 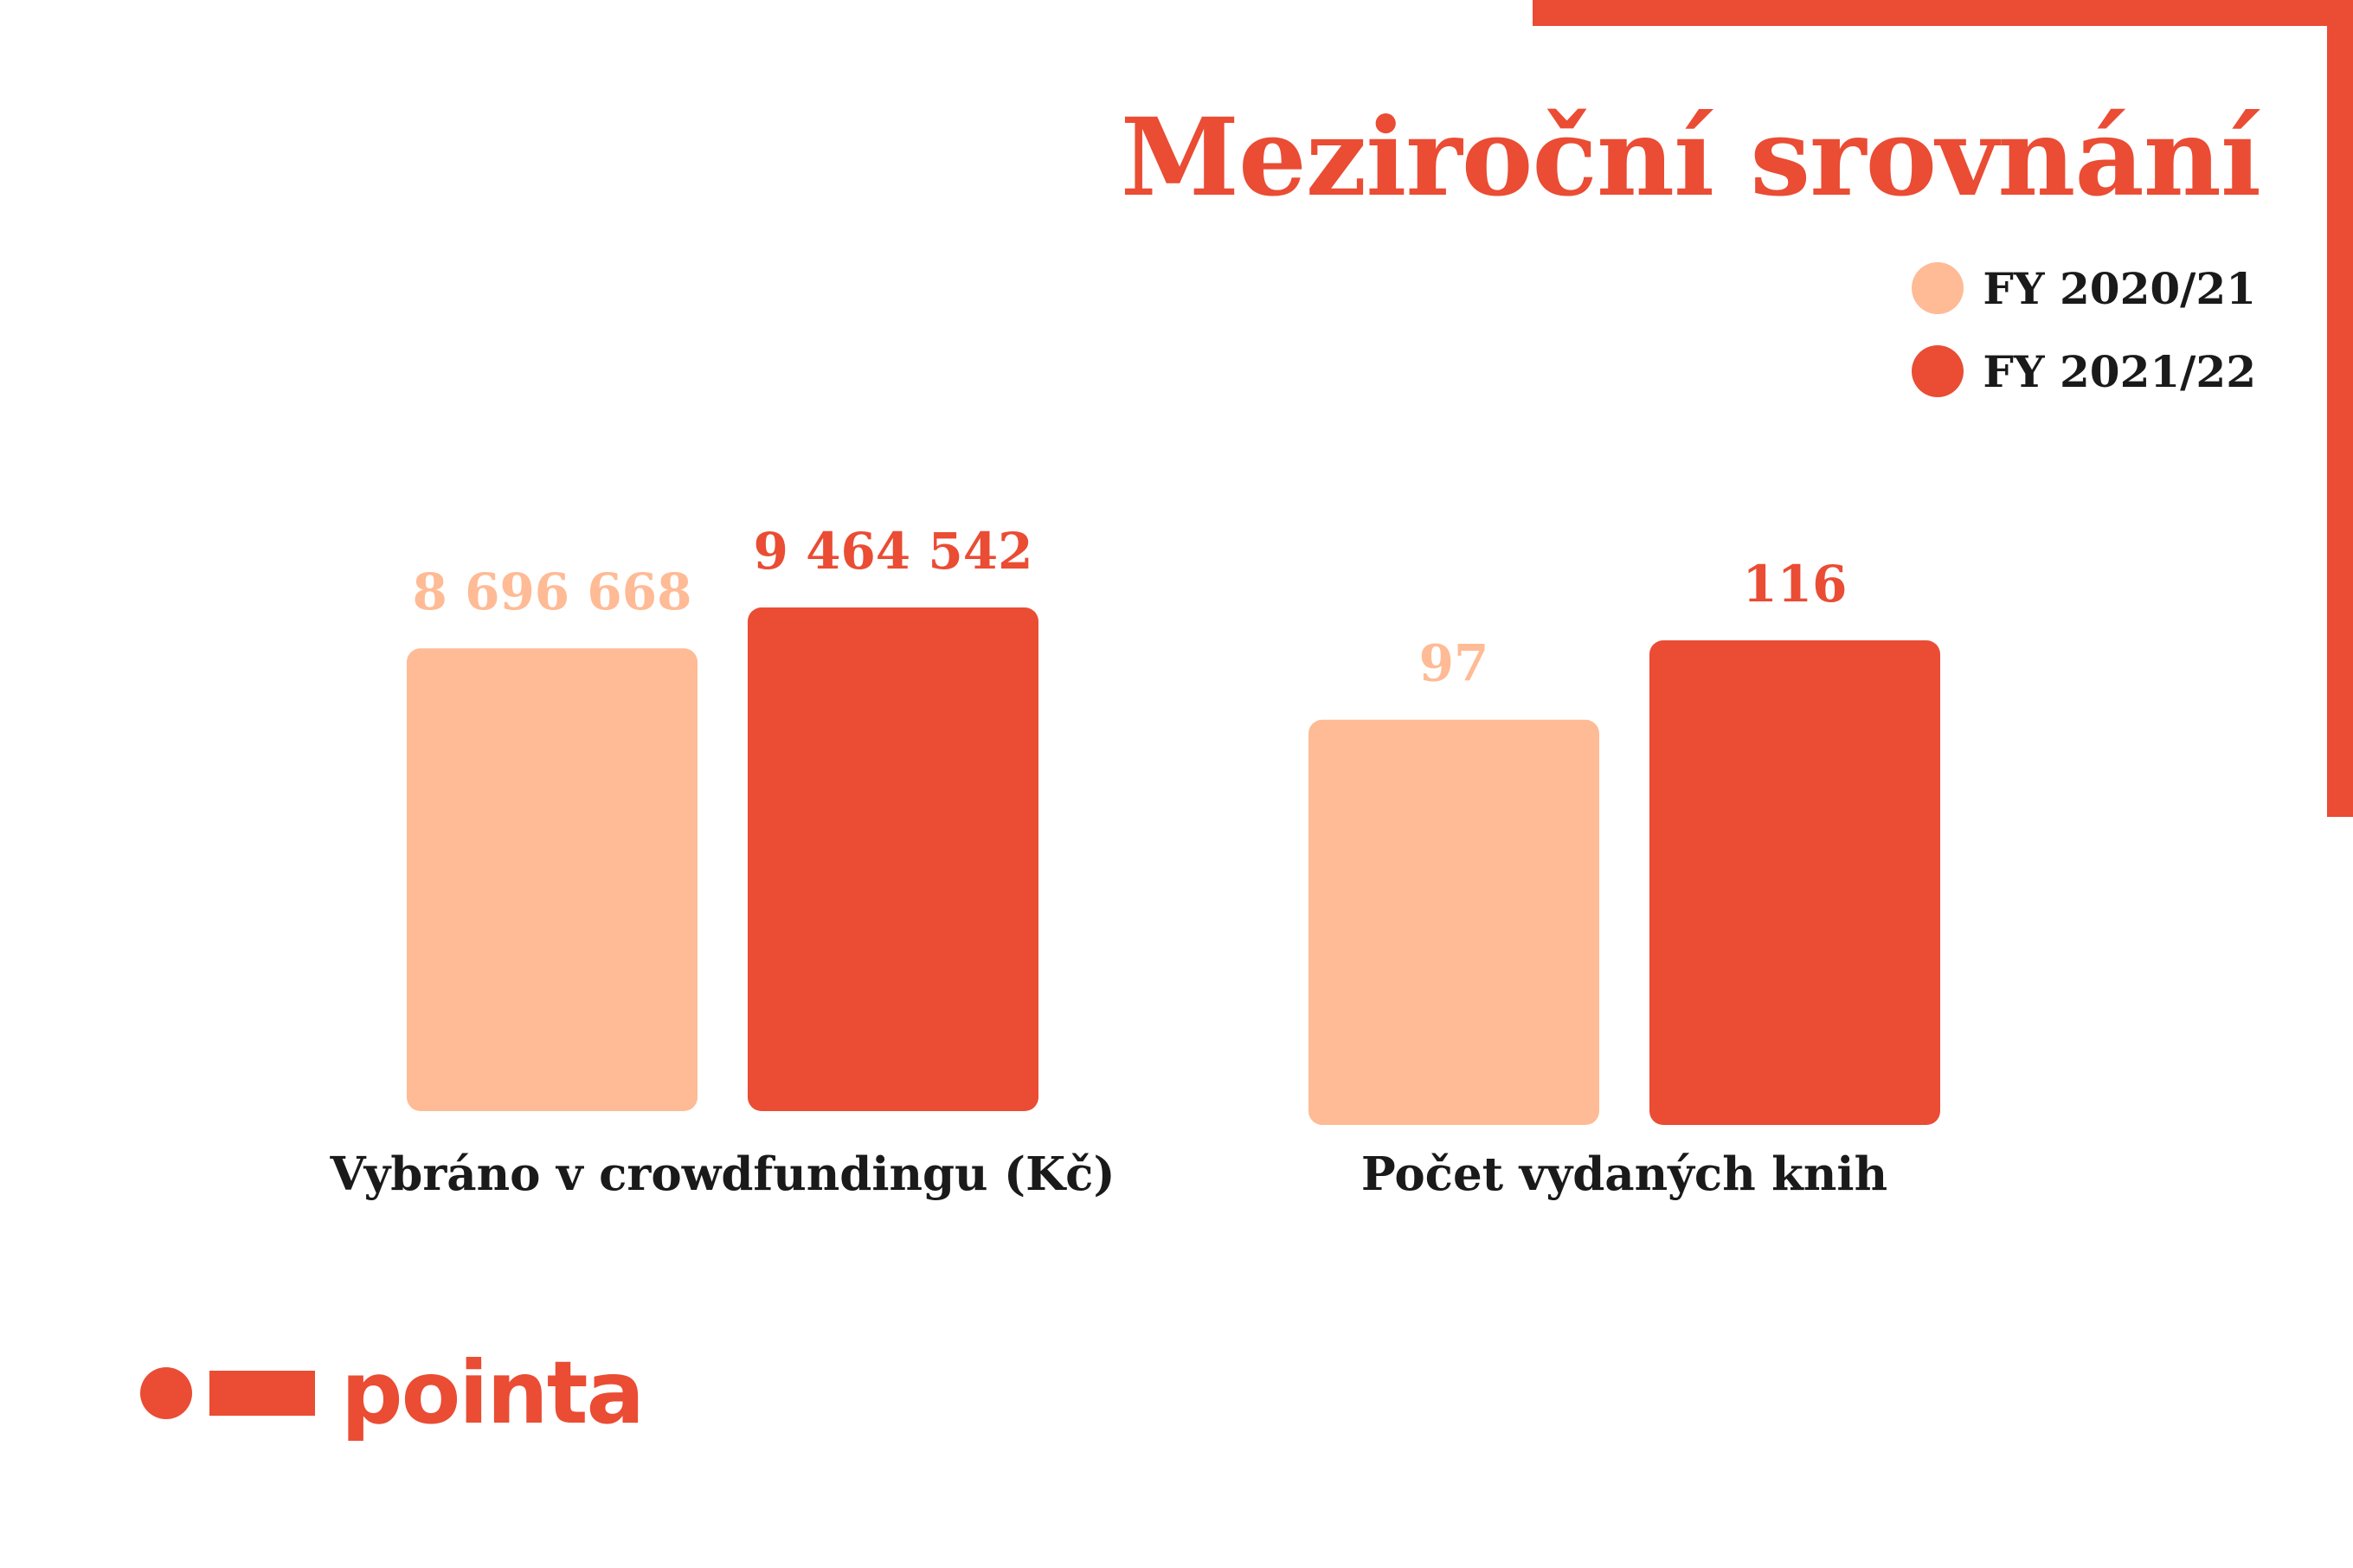 I want to click on legend-item-fy2020: FY 2020/21, so click(x=2084, y=288).